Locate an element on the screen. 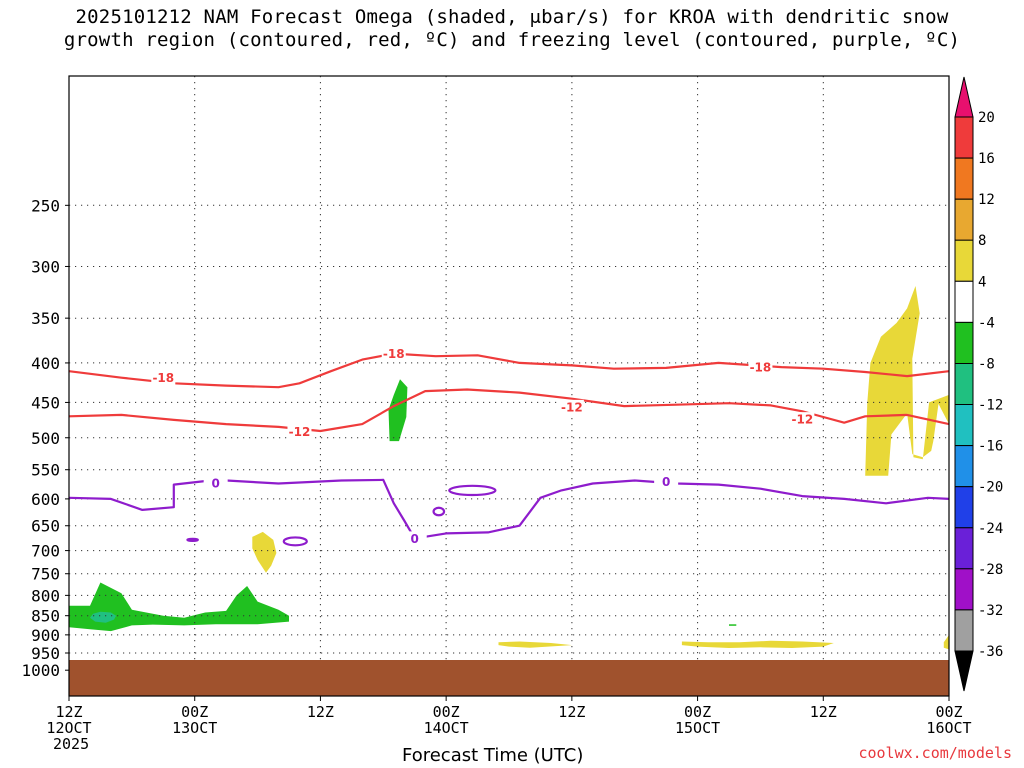 This screenshot has width=1024, height=768. x-tick-label-84-2: 16OCT is located at coordinates (948, 728).